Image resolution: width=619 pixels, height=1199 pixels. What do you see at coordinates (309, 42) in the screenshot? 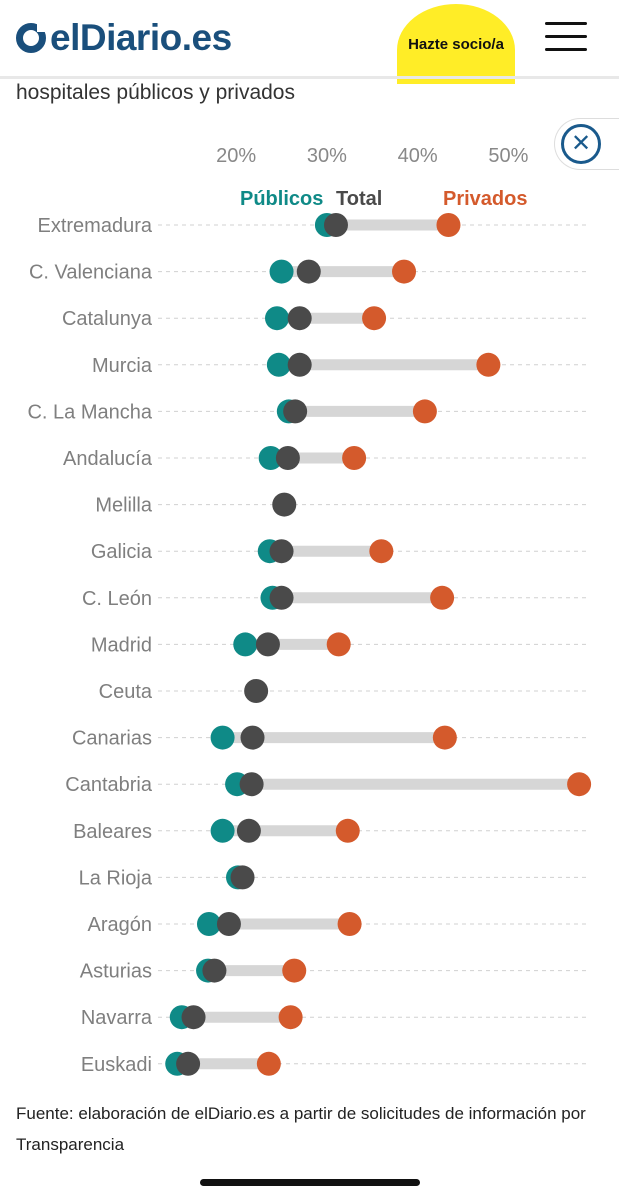
I see `site-header: elDiario.es Hazte socio/a` at bounding box center [309, 42].